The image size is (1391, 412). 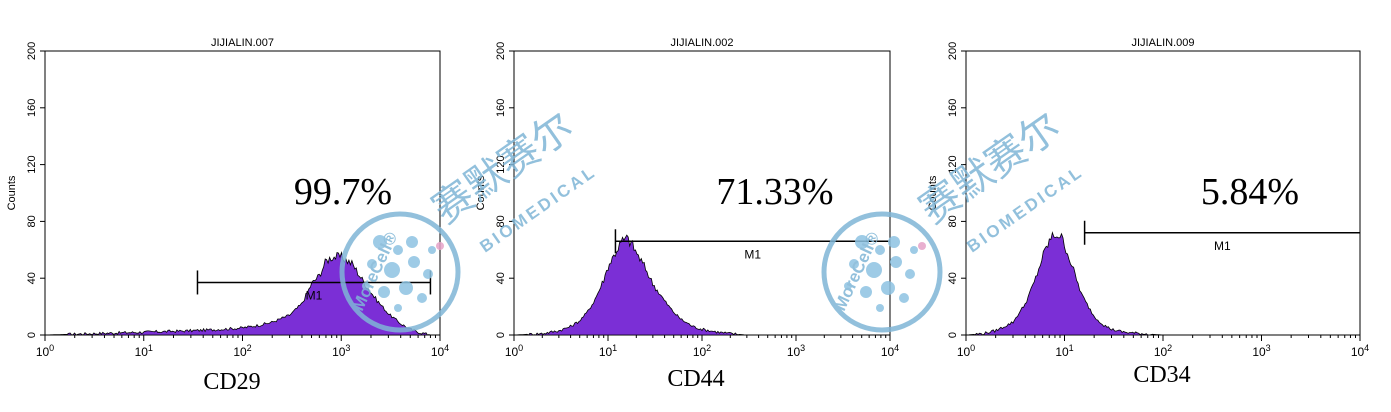 I want to click on gate-percentage: 5.84%, so click(x=1250, y=192).